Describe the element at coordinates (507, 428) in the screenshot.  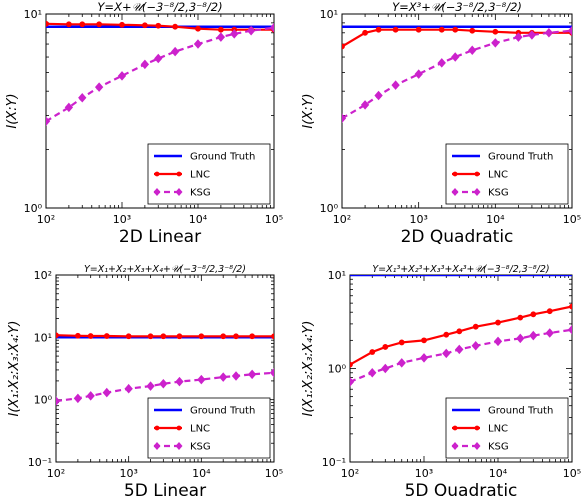
I see `legend: Ground Truth LNC KSG` at that location.